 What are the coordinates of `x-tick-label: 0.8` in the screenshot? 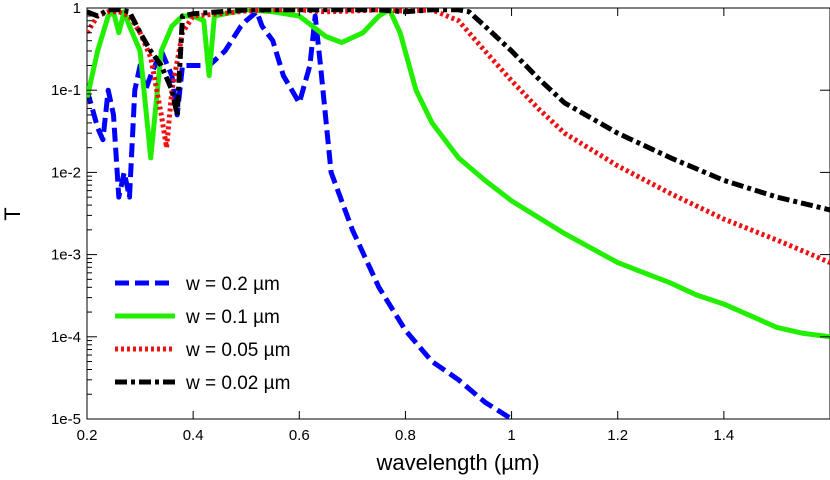 It's located at (405, 435).